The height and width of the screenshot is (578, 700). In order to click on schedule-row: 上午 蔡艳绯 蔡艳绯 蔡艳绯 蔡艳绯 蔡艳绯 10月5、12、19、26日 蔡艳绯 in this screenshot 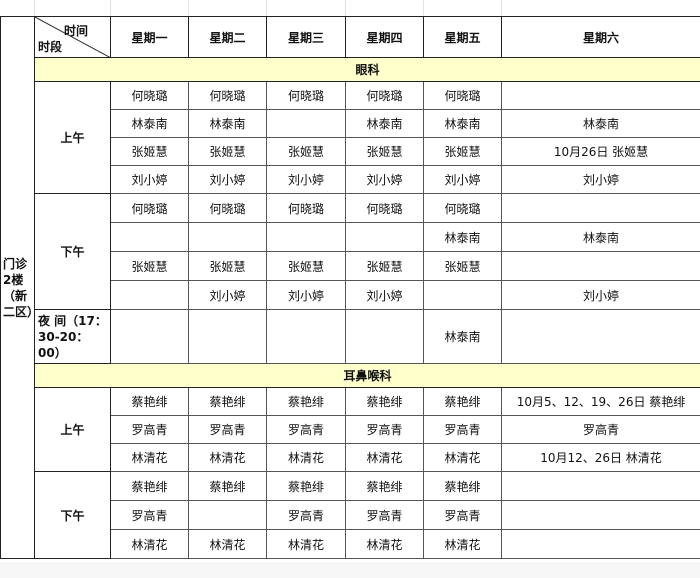, I will do `click(350, 429)`.